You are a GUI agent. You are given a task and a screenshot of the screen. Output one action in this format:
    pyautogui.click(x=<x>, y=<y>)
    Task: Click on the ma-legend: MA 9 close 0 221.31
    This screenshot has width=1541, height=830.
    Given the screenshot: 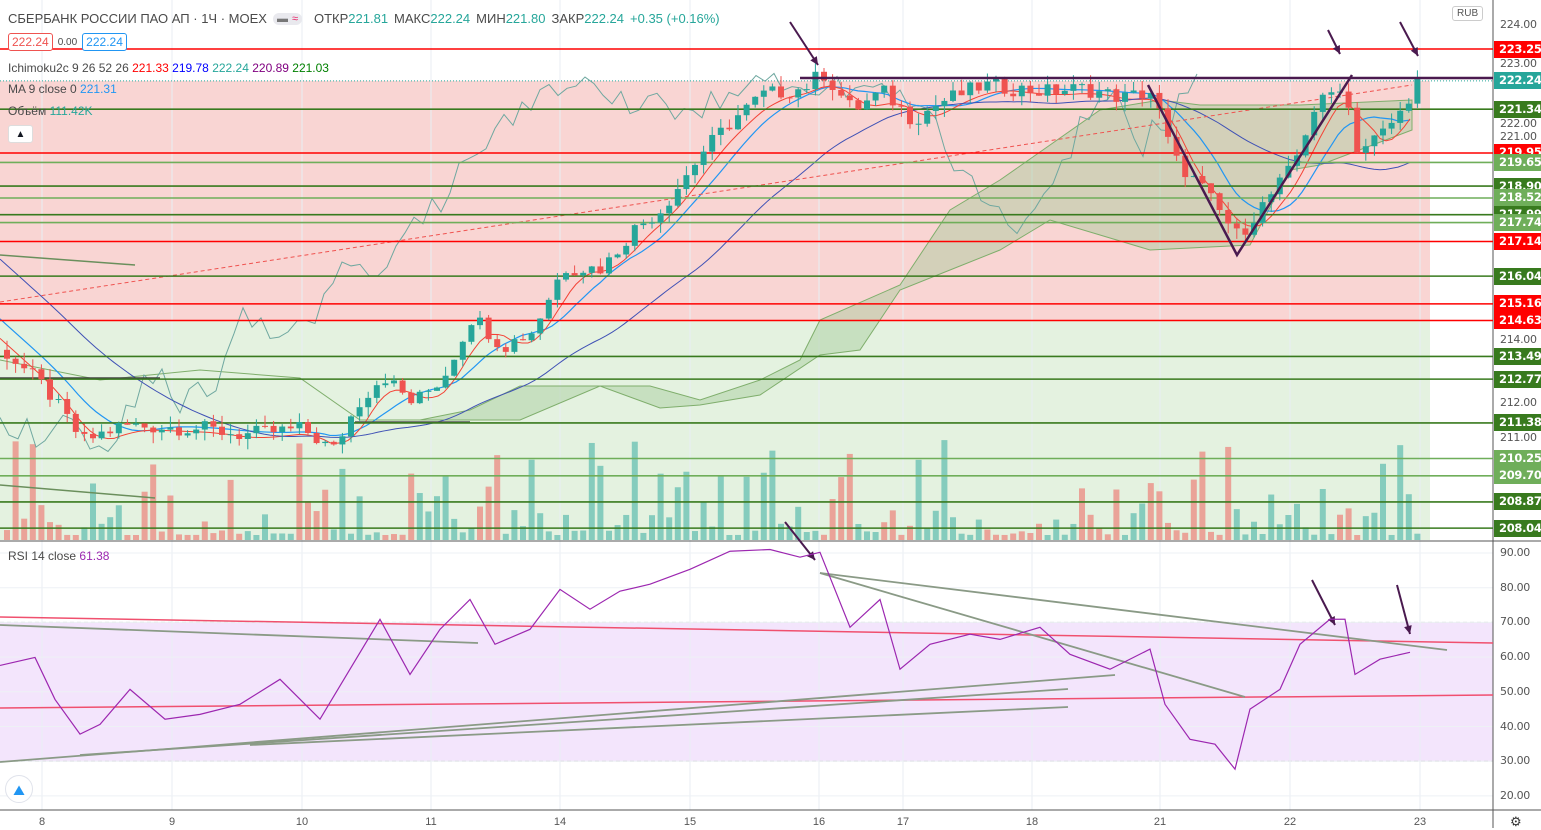 What is the action you would take?
    pyautogui.click(x=62, y=89)
    